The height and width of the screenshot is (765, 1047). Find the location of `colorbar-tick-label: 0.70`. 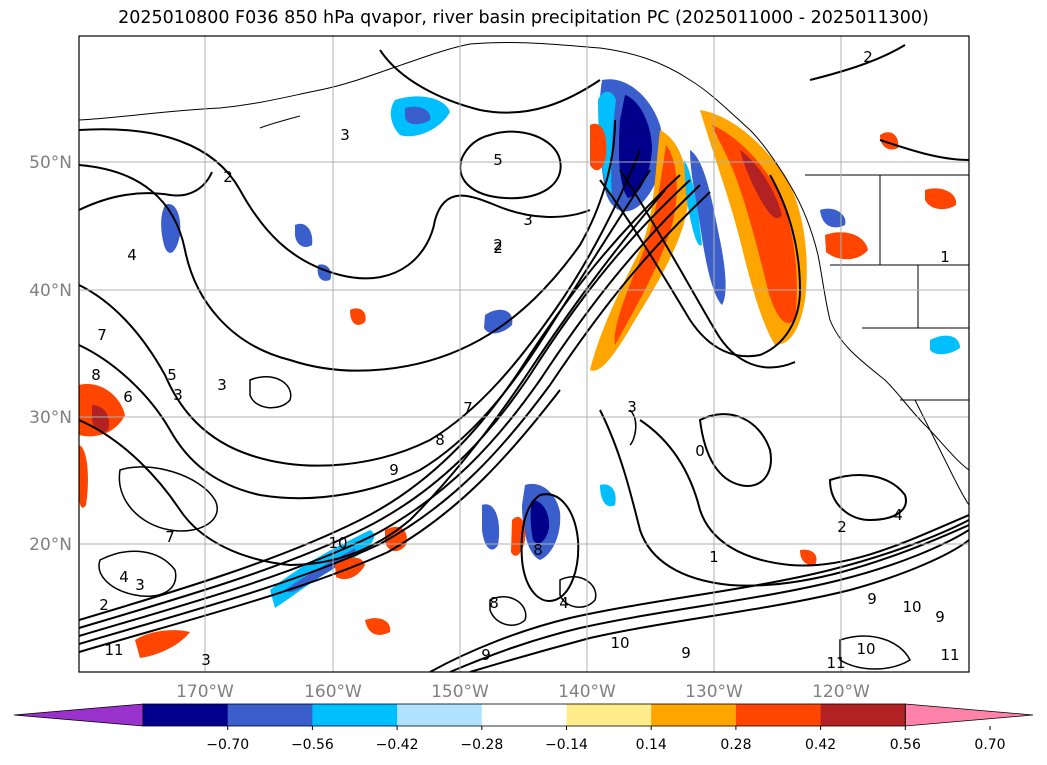

colorbar-tick-label: 0.70 is located at coordinates (989, 745).